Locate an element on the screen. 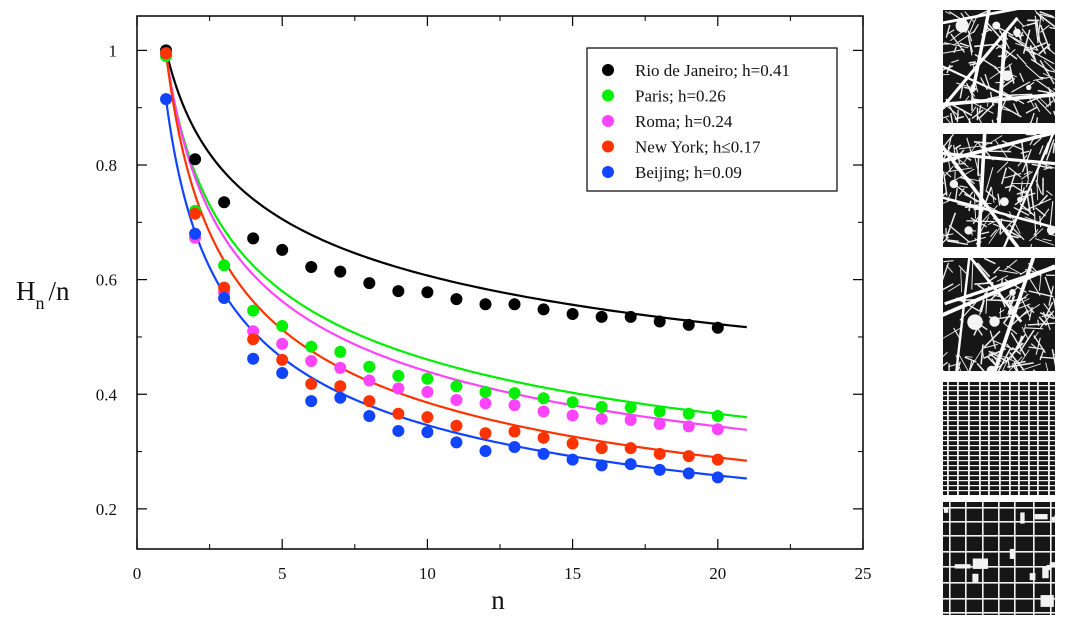  legend-label-roma: Roma; h=0.24 is located at coordinates (684, 121).